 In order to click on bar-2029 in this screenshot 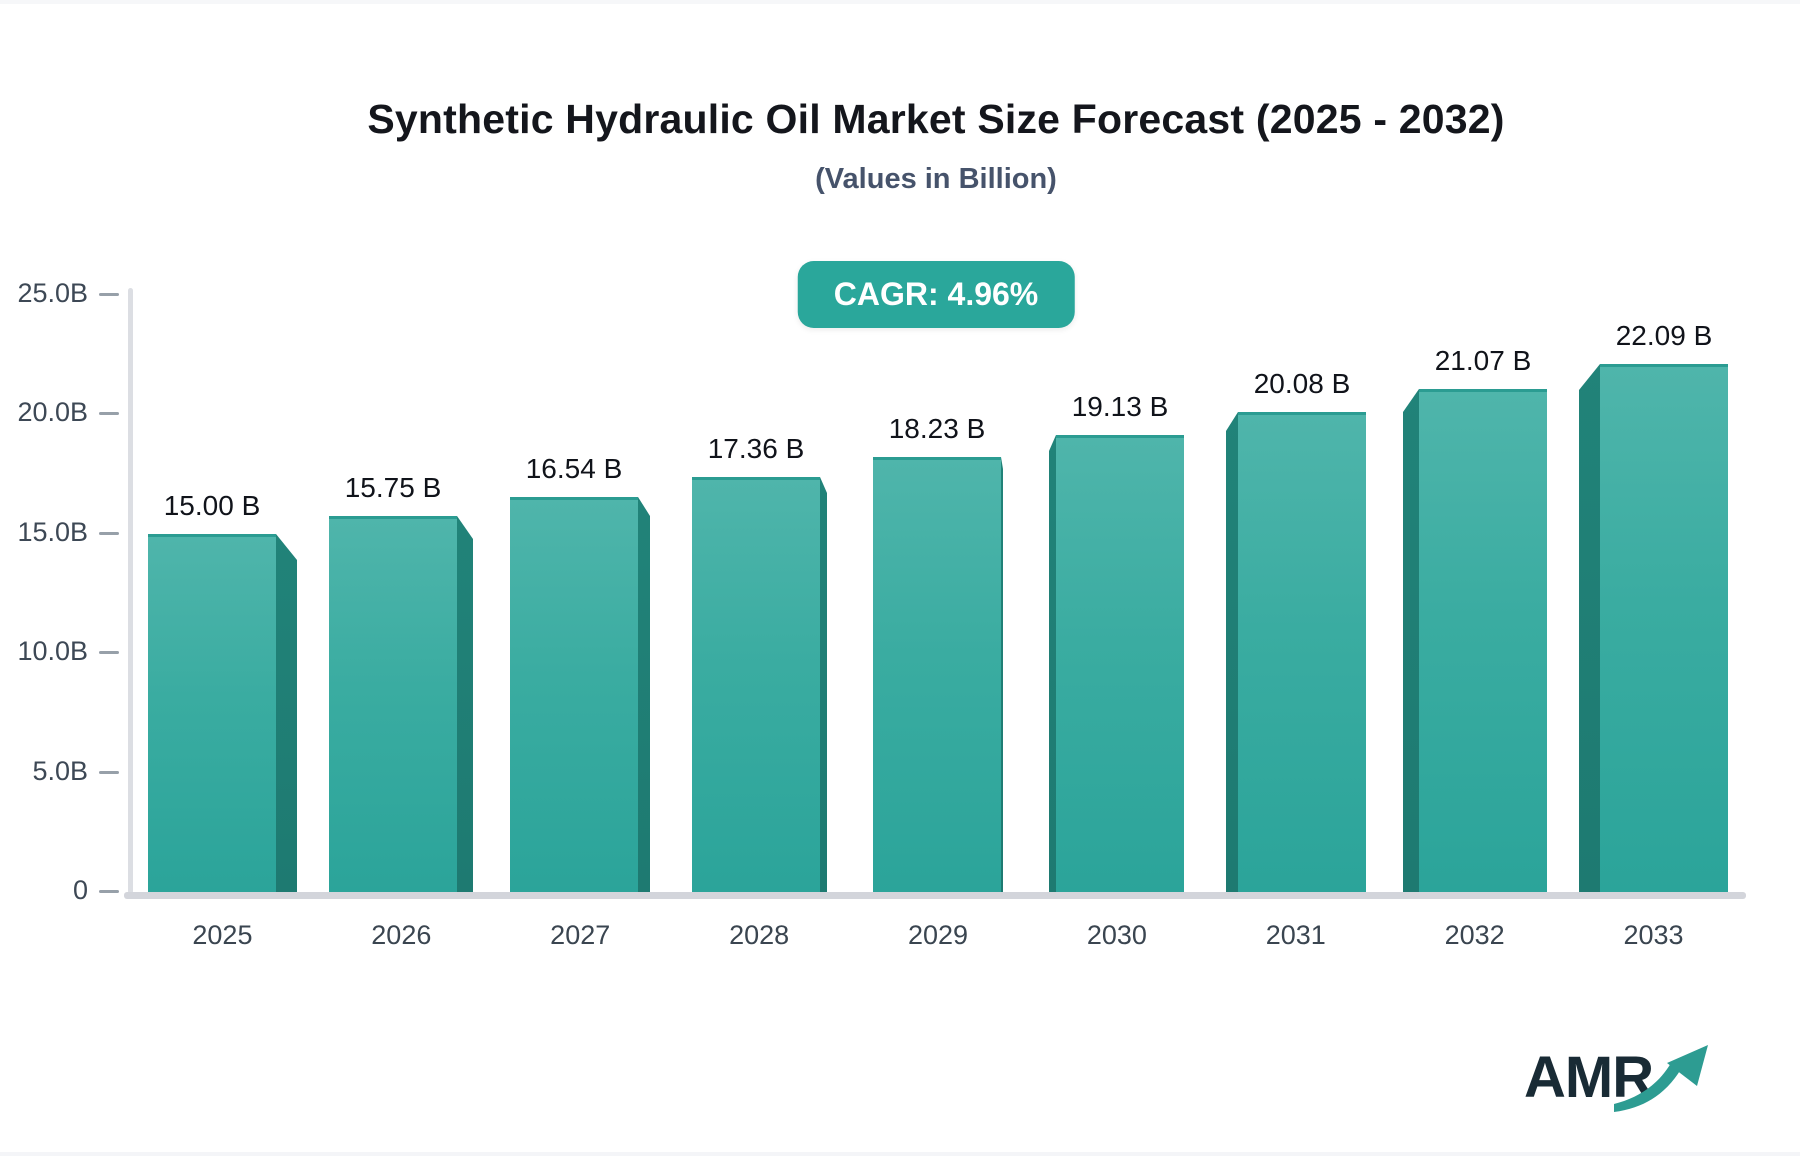, I will do `click(938, 674)`.